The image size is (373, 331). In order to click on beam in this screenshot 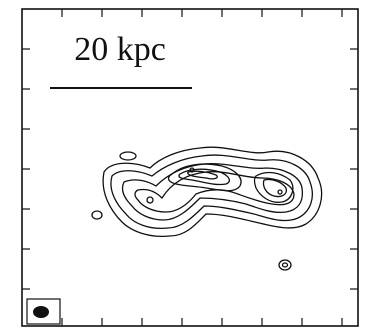, I will do `click(41, 312)`.